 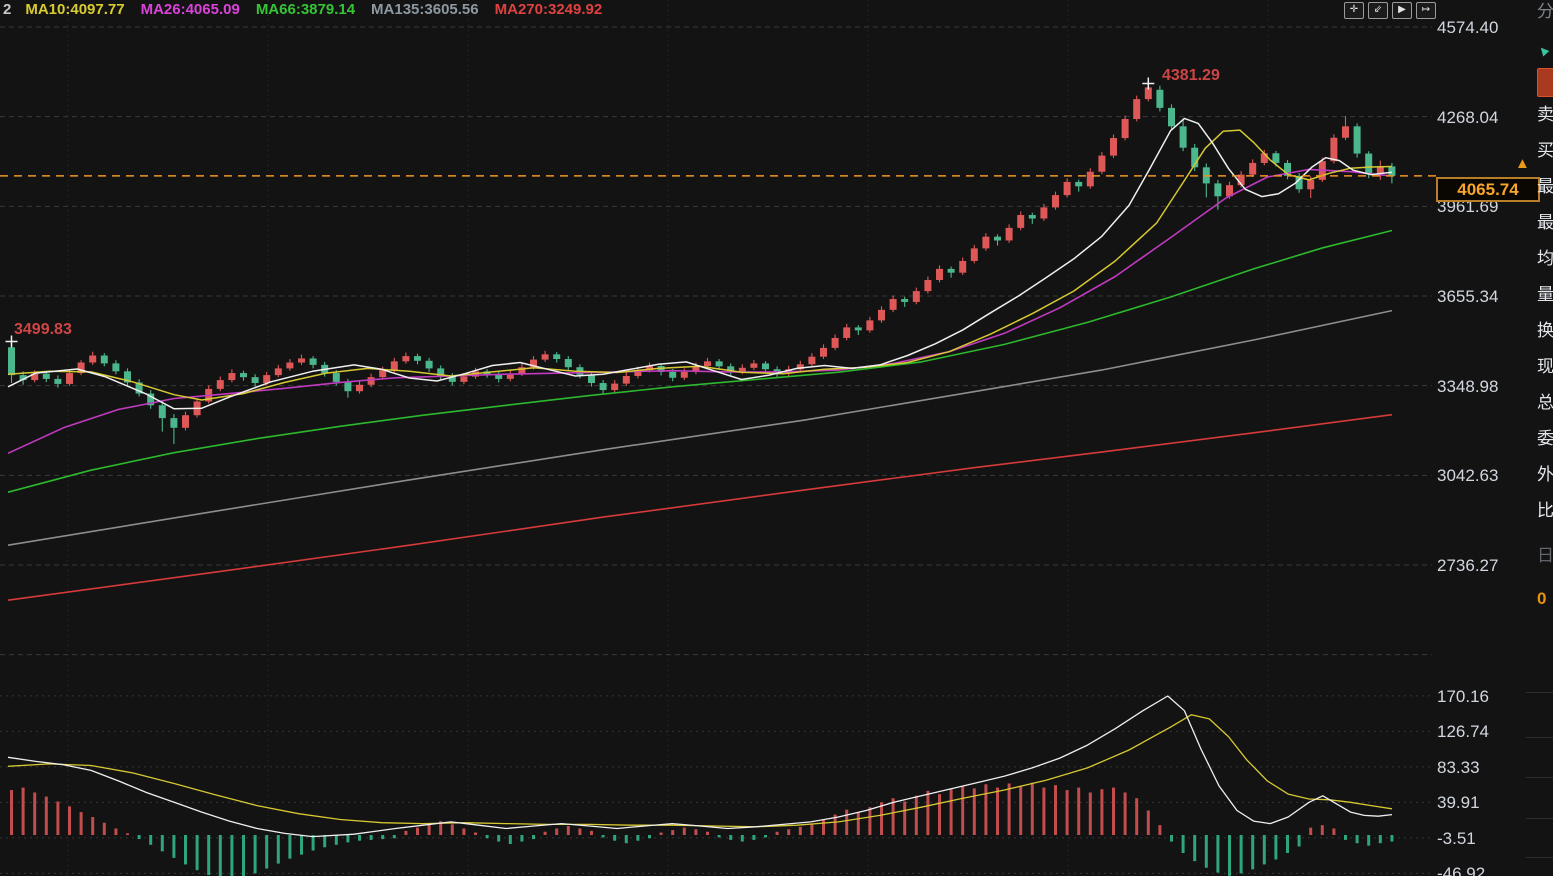 I want to click on price-axis-tick-label: 3348.98, so click(x=1468, y=386).